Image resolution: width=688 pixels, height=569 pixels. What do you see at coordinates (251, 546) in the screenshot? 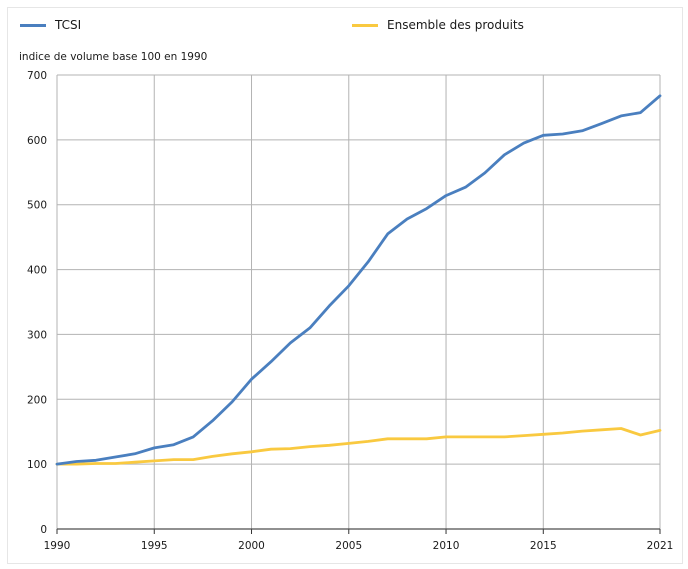
I see `x-tick-label: 2000` at bounding box center [251, 546].